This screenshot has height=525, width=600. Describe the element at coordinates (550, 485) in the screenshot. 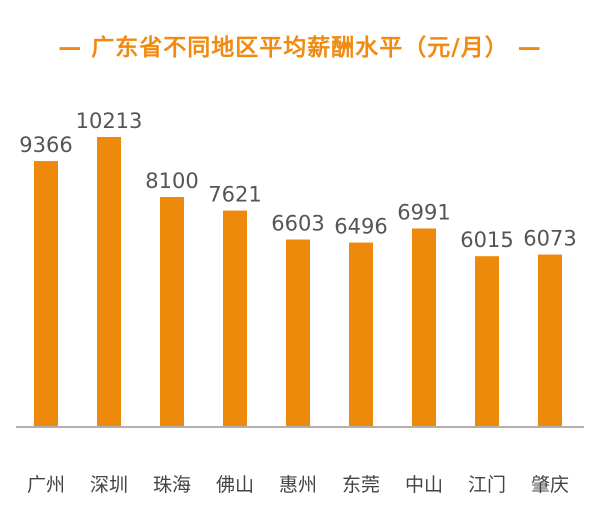

I see `category-label-9: 肇庆` at that location.